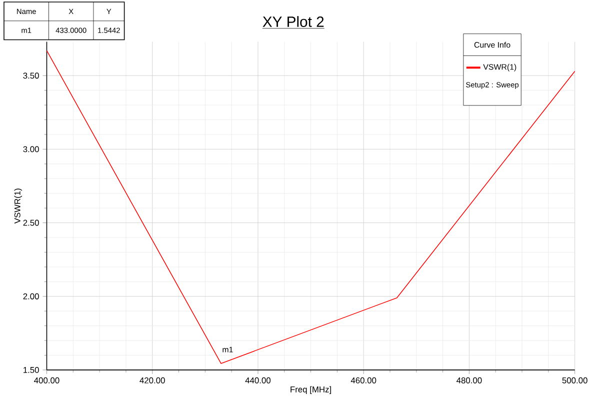  What do you see at coordinates (18, 206) in the screenshot?
I see `y-axis-title: VSWR(1)` at bounding box center [18, 206].